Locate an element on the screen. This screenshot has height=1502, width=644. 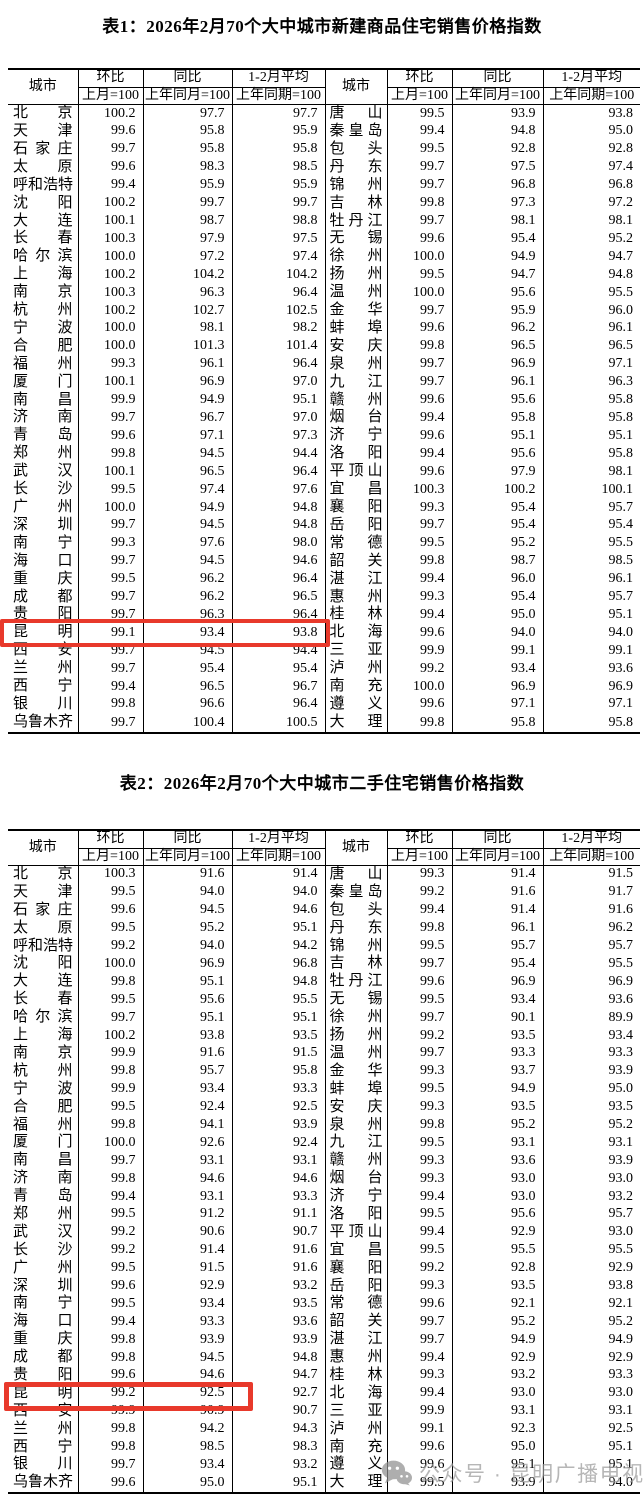
city-cell: 济南 is located at coordinates (43, 417).